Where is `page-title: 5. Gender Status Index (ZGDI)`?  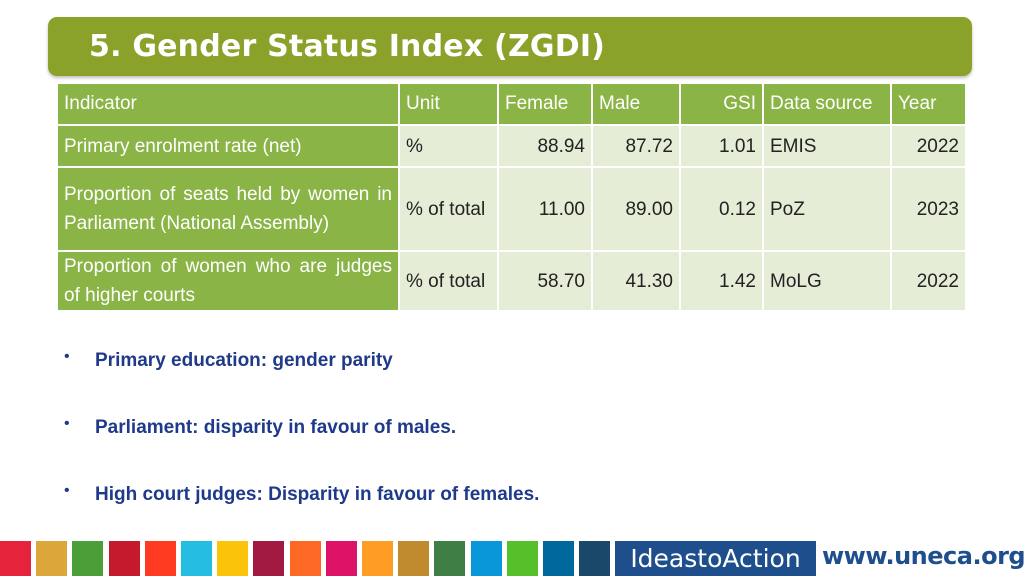 page-title: 5. Gender Status Index (ZGDI) is located at coordinates (347, 46).